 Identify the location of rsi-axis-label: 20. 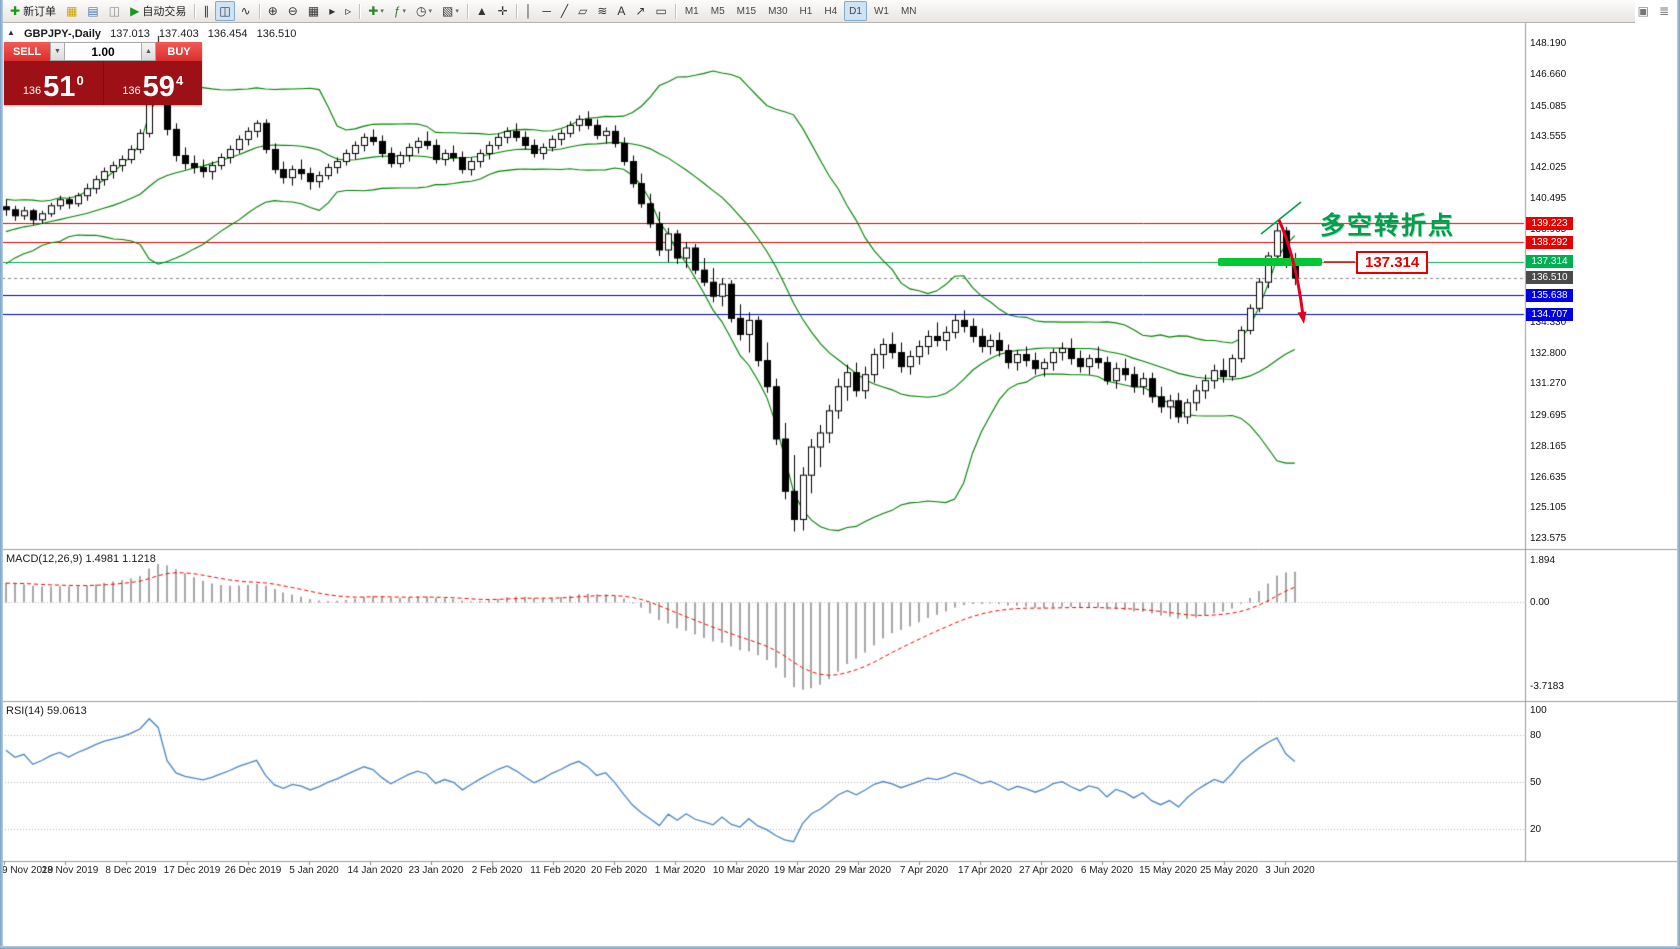
(1536, 830).